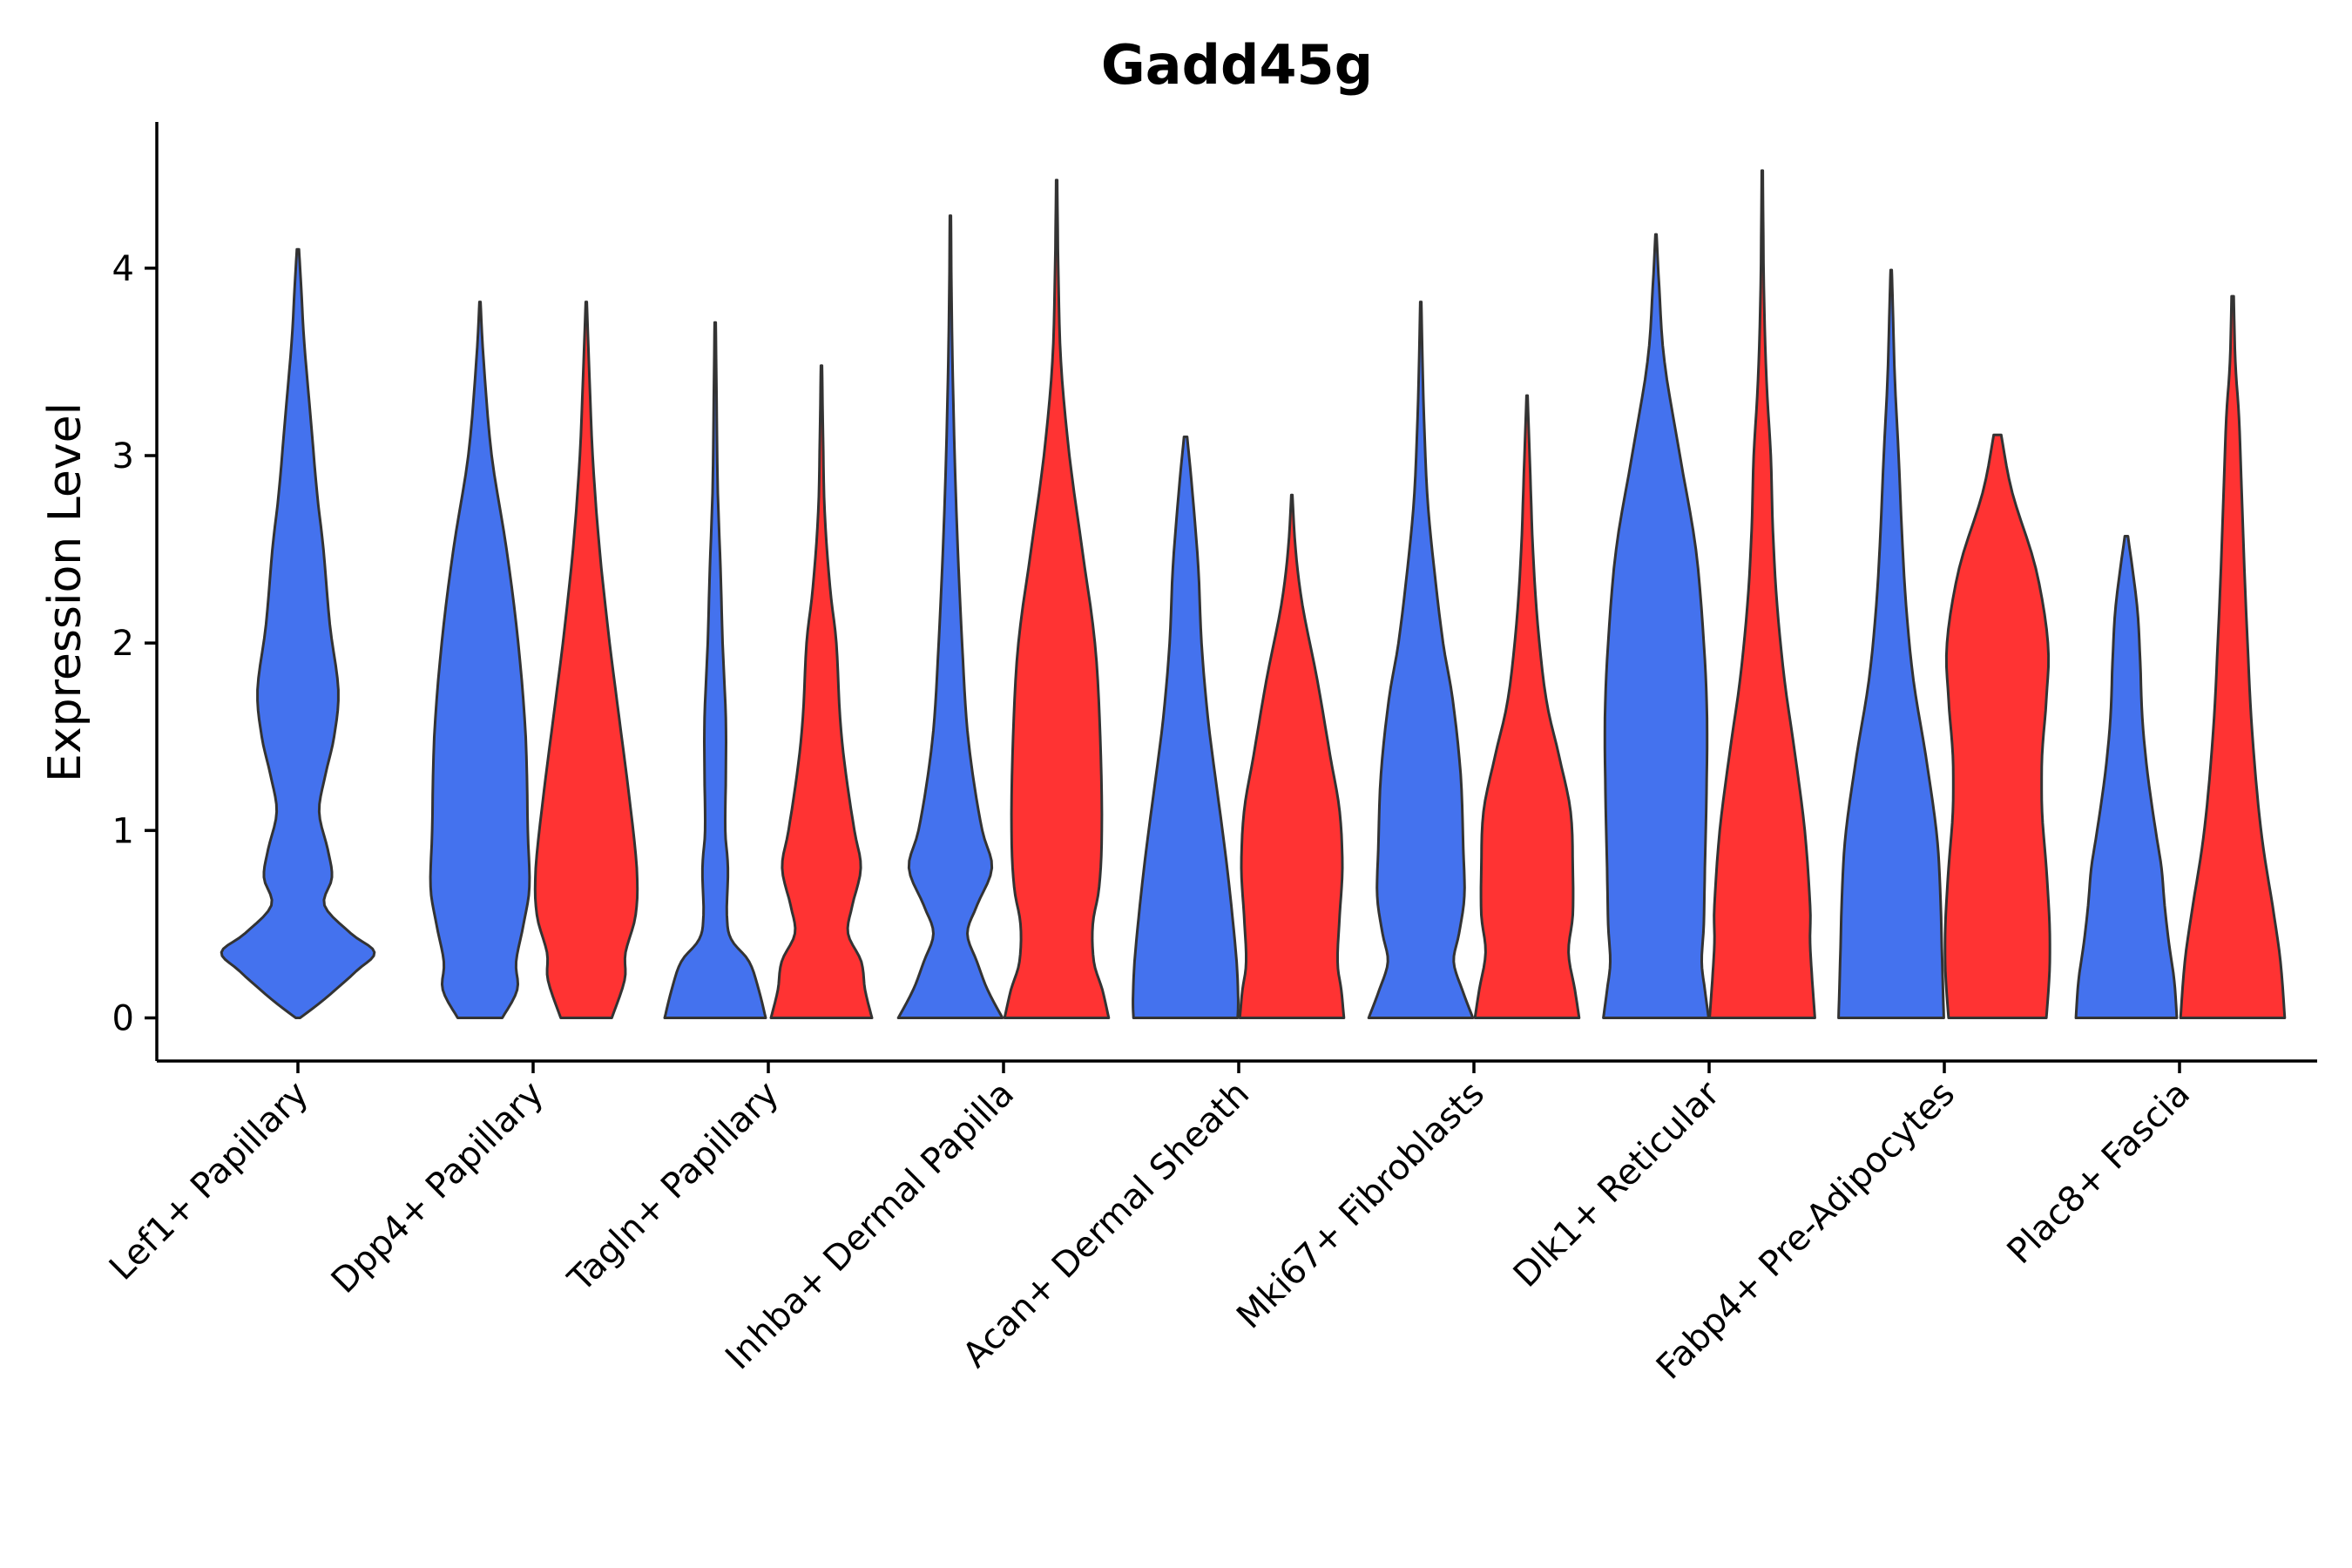 This screenshot has width=2352, height=1568. What do you see at coordinates (480, 660) in the screenshot?
I see `violin-2-blue` at bounding box center [480, 660].